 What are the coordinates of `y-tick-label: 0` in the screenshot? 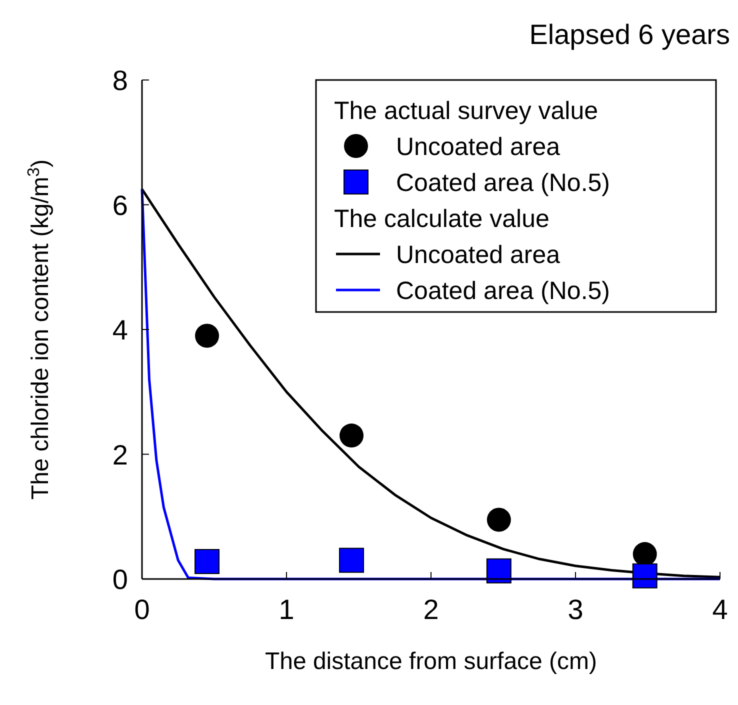 It's located at (120, 579).